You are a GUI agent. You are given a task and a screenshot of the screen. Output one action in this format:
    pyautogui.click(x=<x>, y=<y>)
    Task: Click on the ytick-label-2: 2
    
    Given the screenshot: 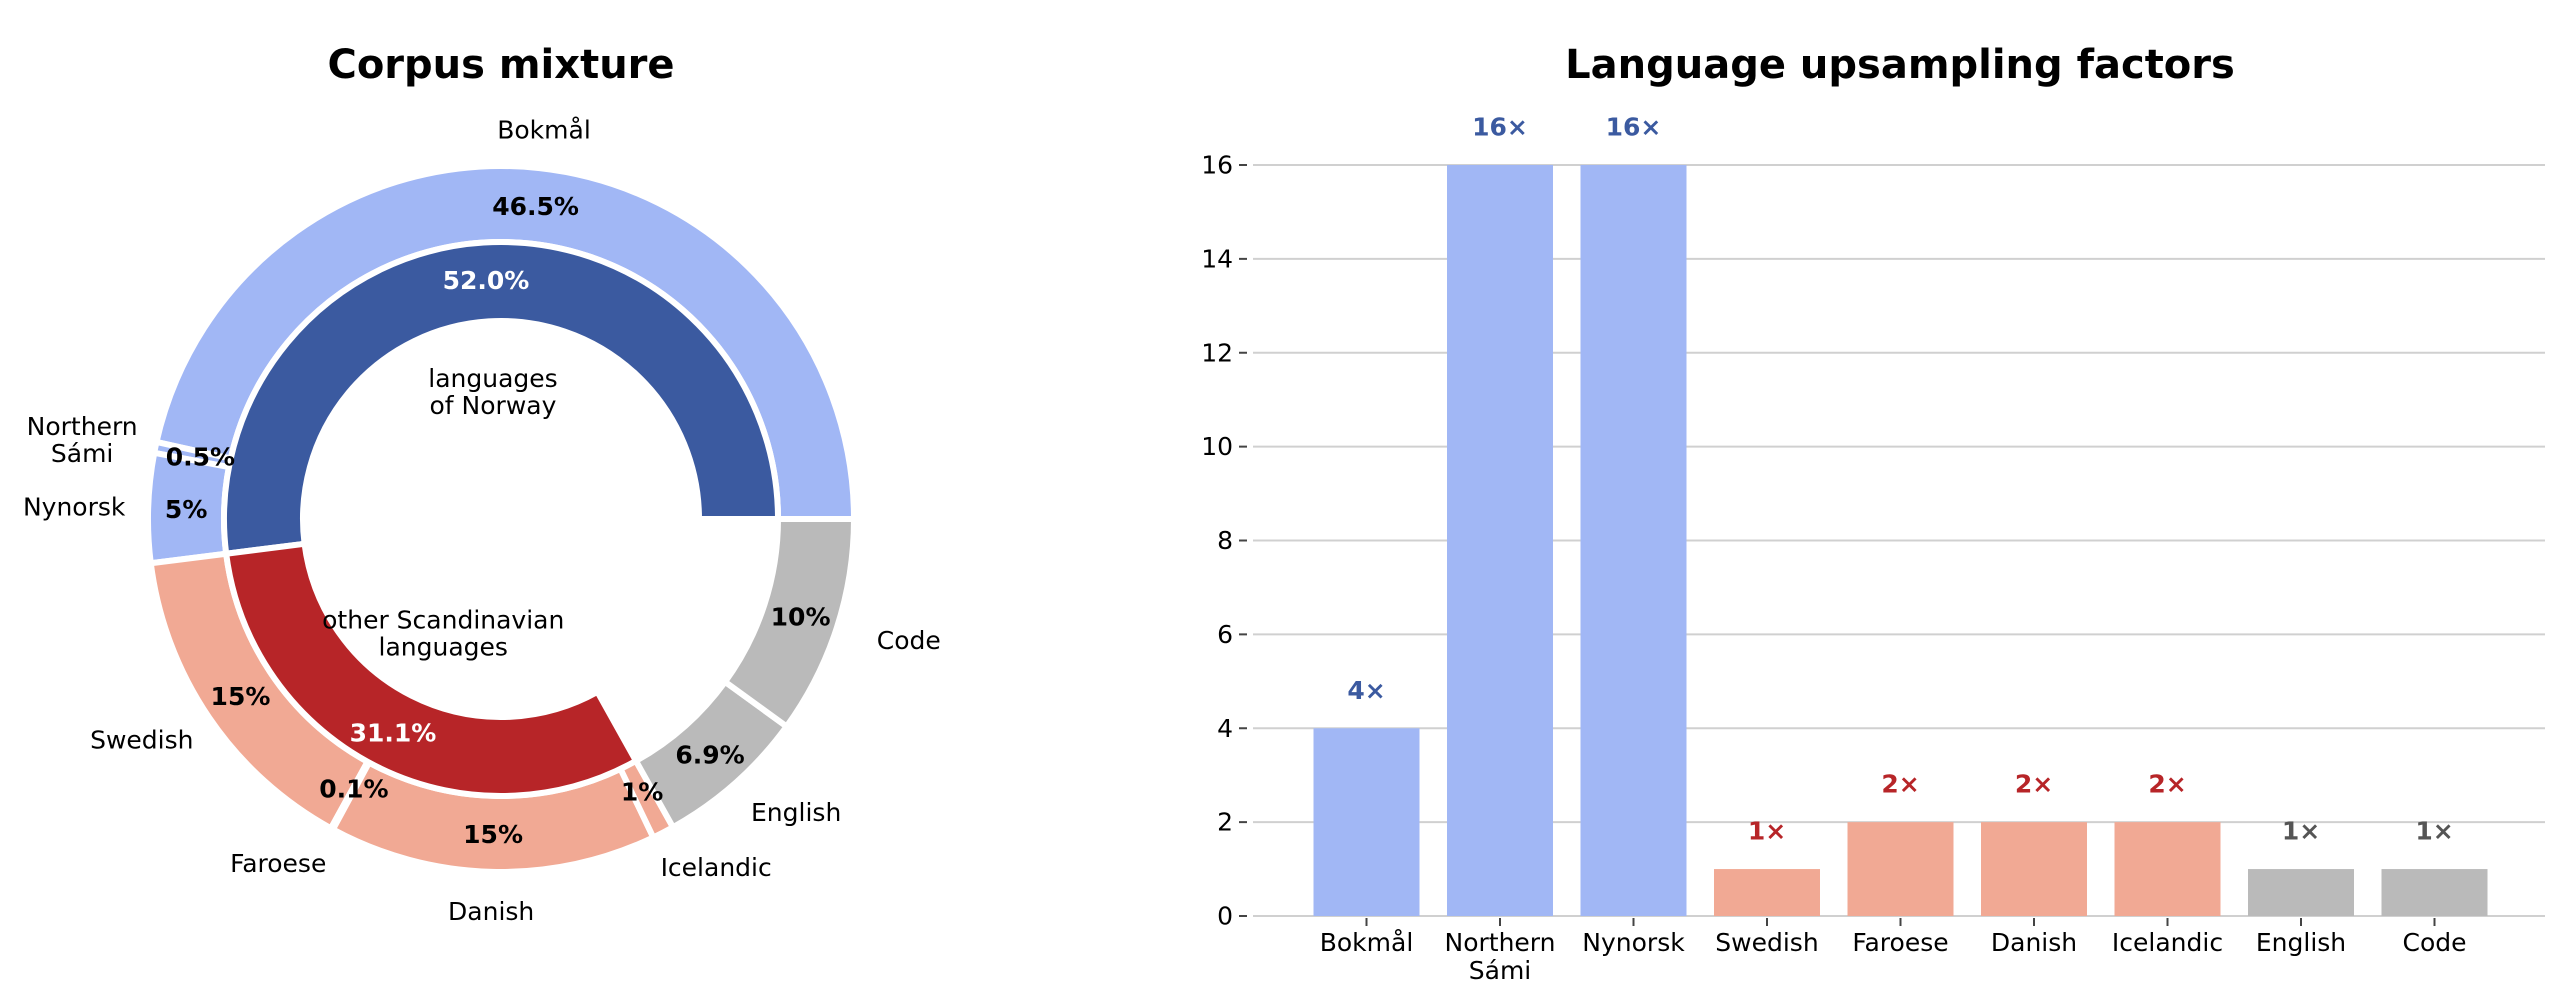 What is the action you would take?
    pyautogui.click(x=1225, y=822)
    